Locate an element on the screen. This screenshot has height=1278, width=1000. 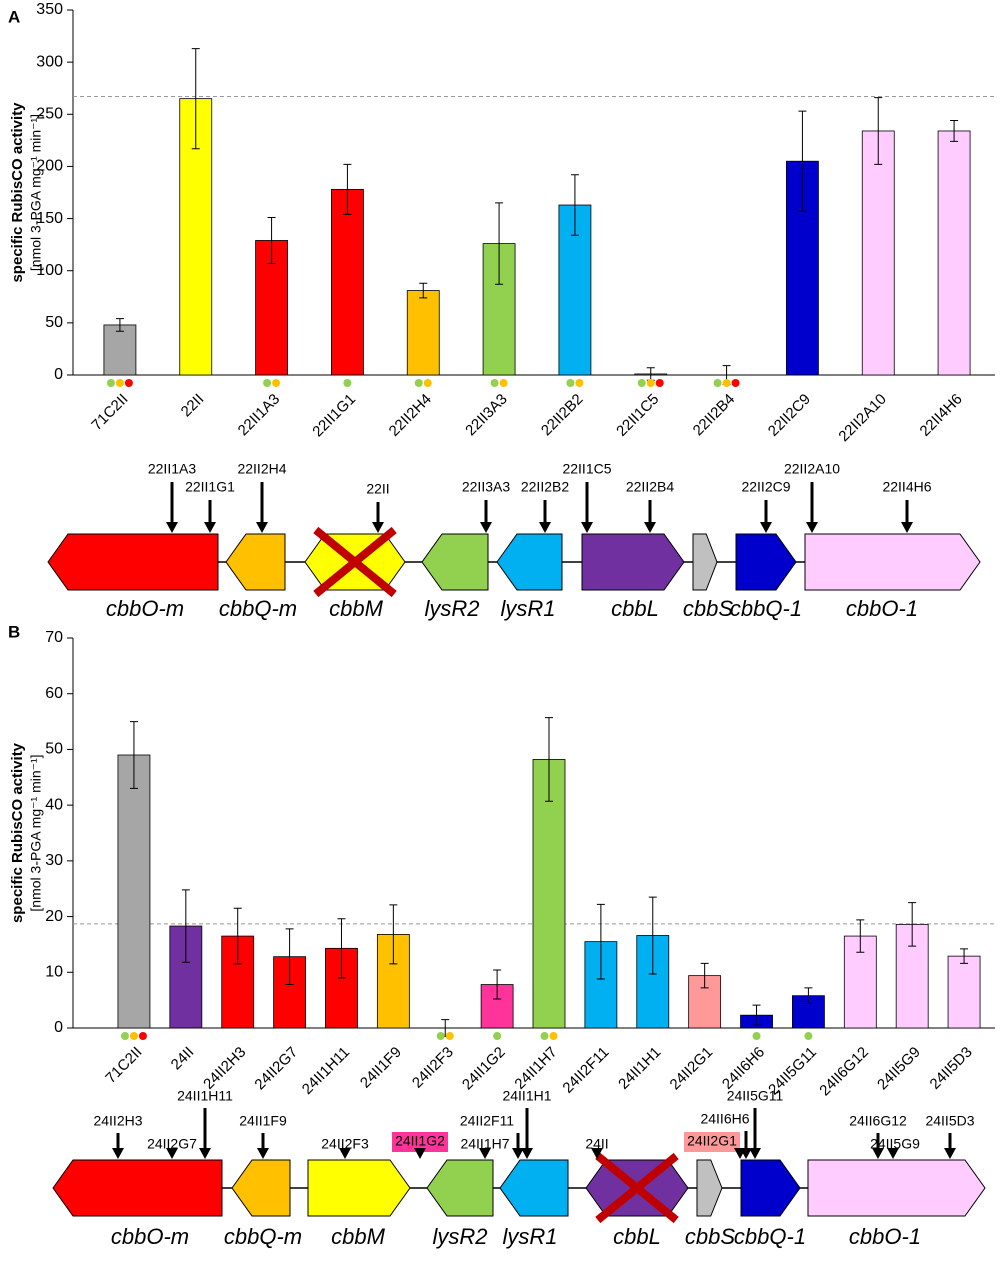
insertion-label: 22II2C9 is located at coordinates (765, 487).